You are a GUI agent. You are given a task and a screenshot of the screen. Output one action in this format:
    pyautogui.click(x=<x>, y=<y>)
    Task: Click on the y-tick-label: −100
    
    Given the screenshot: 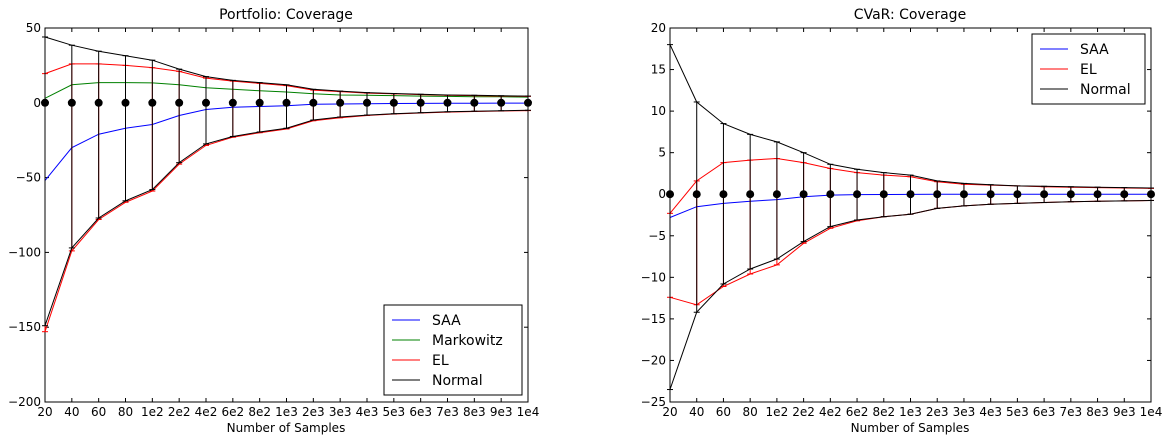 What is the action you would take?
    pyautogui.click(x=24, y=252)
    